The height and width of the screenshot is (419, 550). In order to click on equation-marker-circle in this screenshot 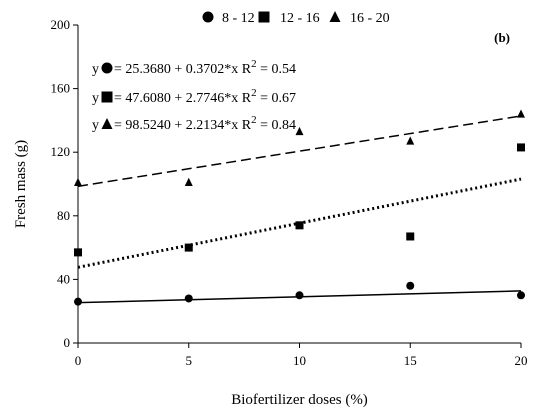, I will do `click(107, 68)`.